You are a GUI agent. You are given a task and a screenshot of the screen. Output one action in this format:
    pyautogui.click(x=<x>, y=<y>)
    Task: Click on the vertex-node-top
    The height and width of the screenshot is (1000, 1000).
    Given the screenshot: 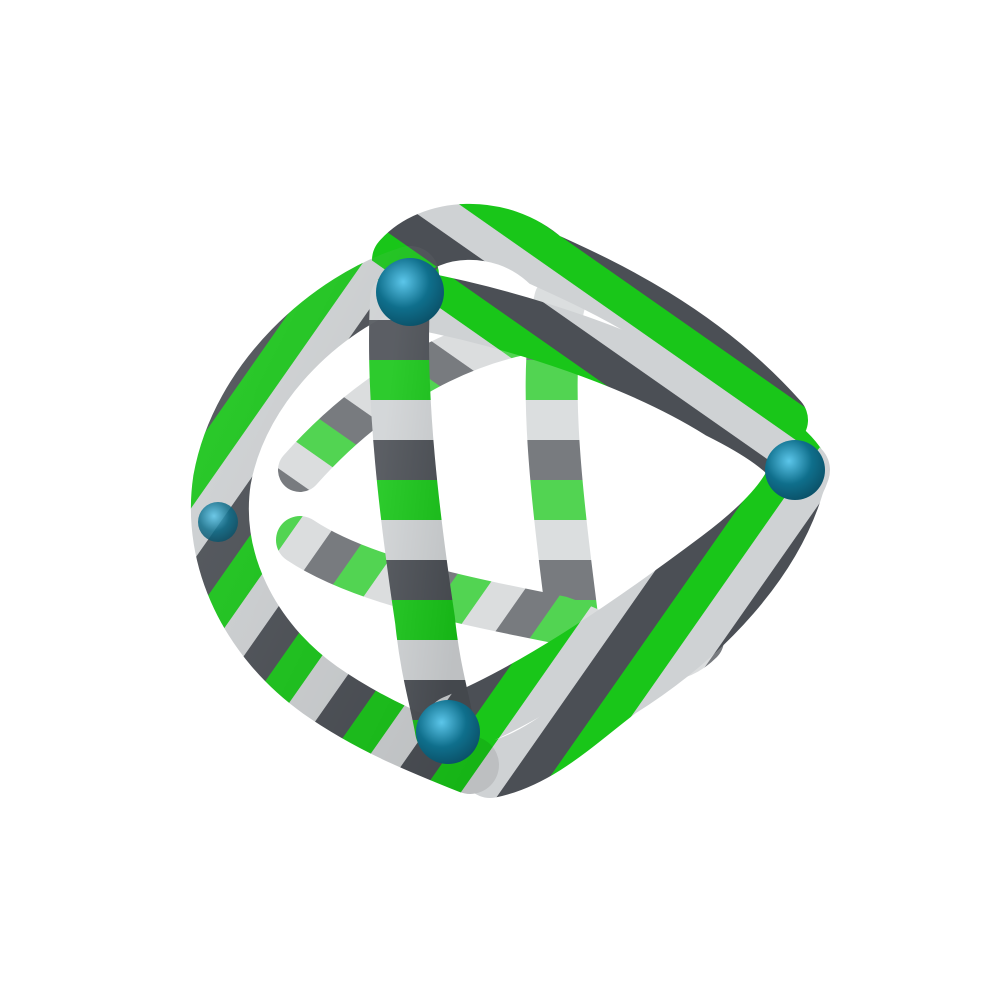 What is the action you would take?
    pyautogui.click(x=410, y=292)
    